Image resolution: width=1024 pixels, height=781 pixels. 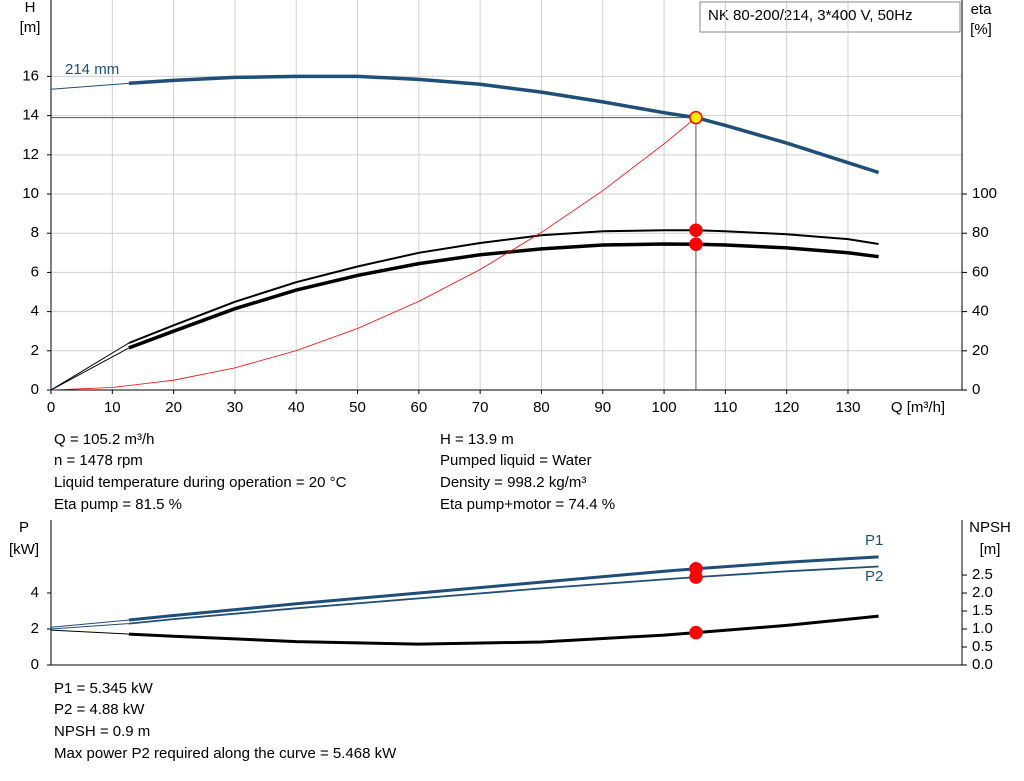 I want to click on info-text: P1 = 5.345 kW, so click(x=104, y=688).